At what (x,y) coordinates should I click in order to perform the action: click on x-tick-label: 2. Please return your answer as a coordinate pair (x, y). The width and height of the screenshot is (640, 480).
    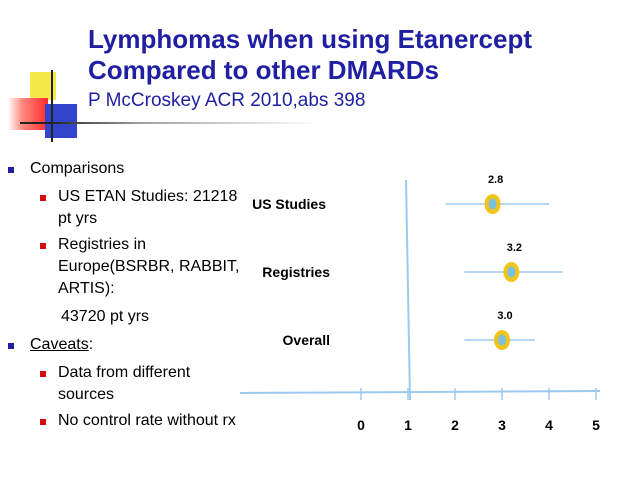
    Looking at the image, I should click on (455, 425).